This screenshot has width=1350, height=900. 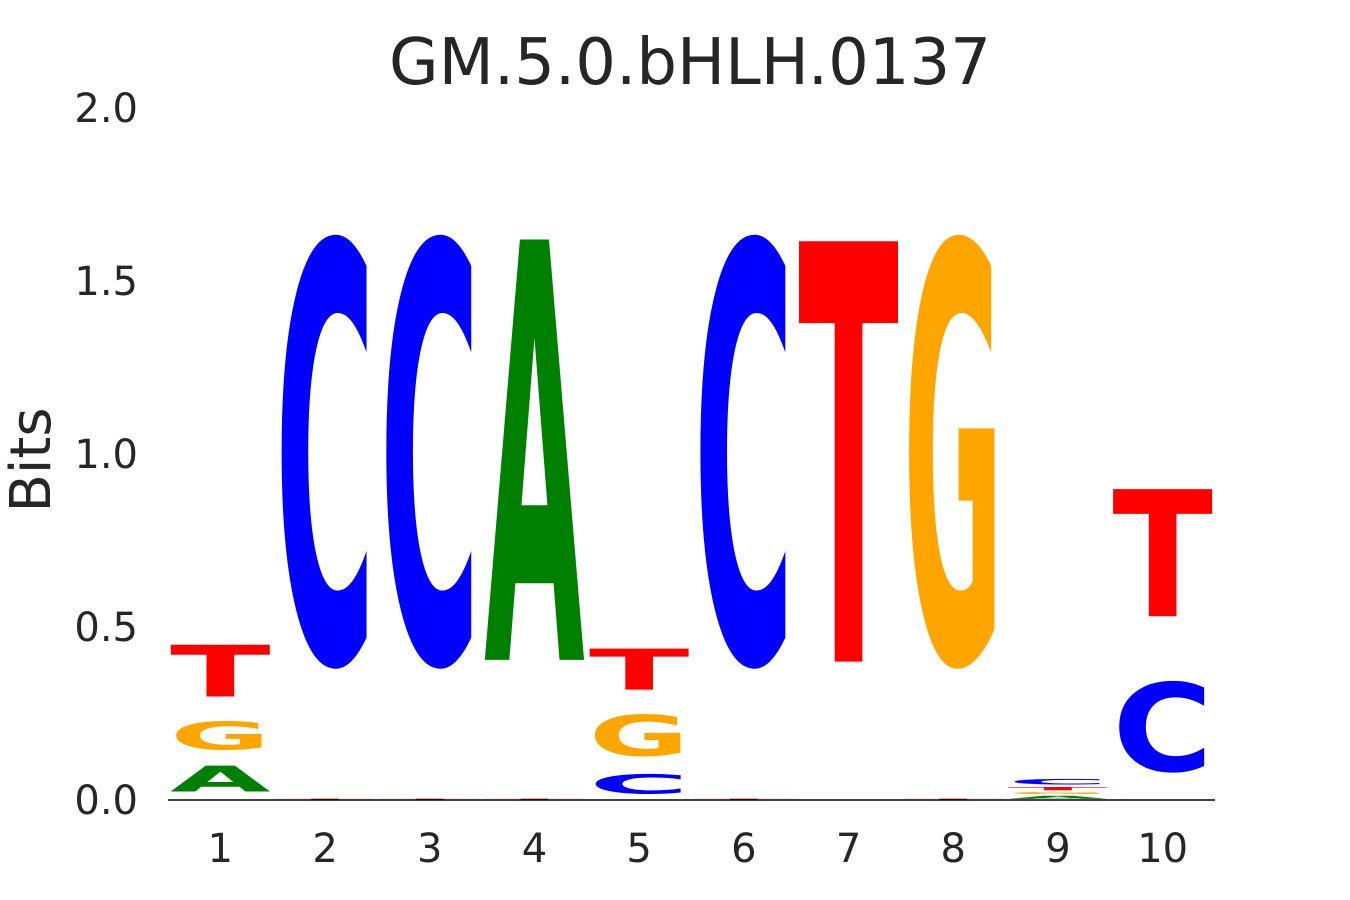 I want to click on x-tick-label: 7, so click(x=848, y=849).